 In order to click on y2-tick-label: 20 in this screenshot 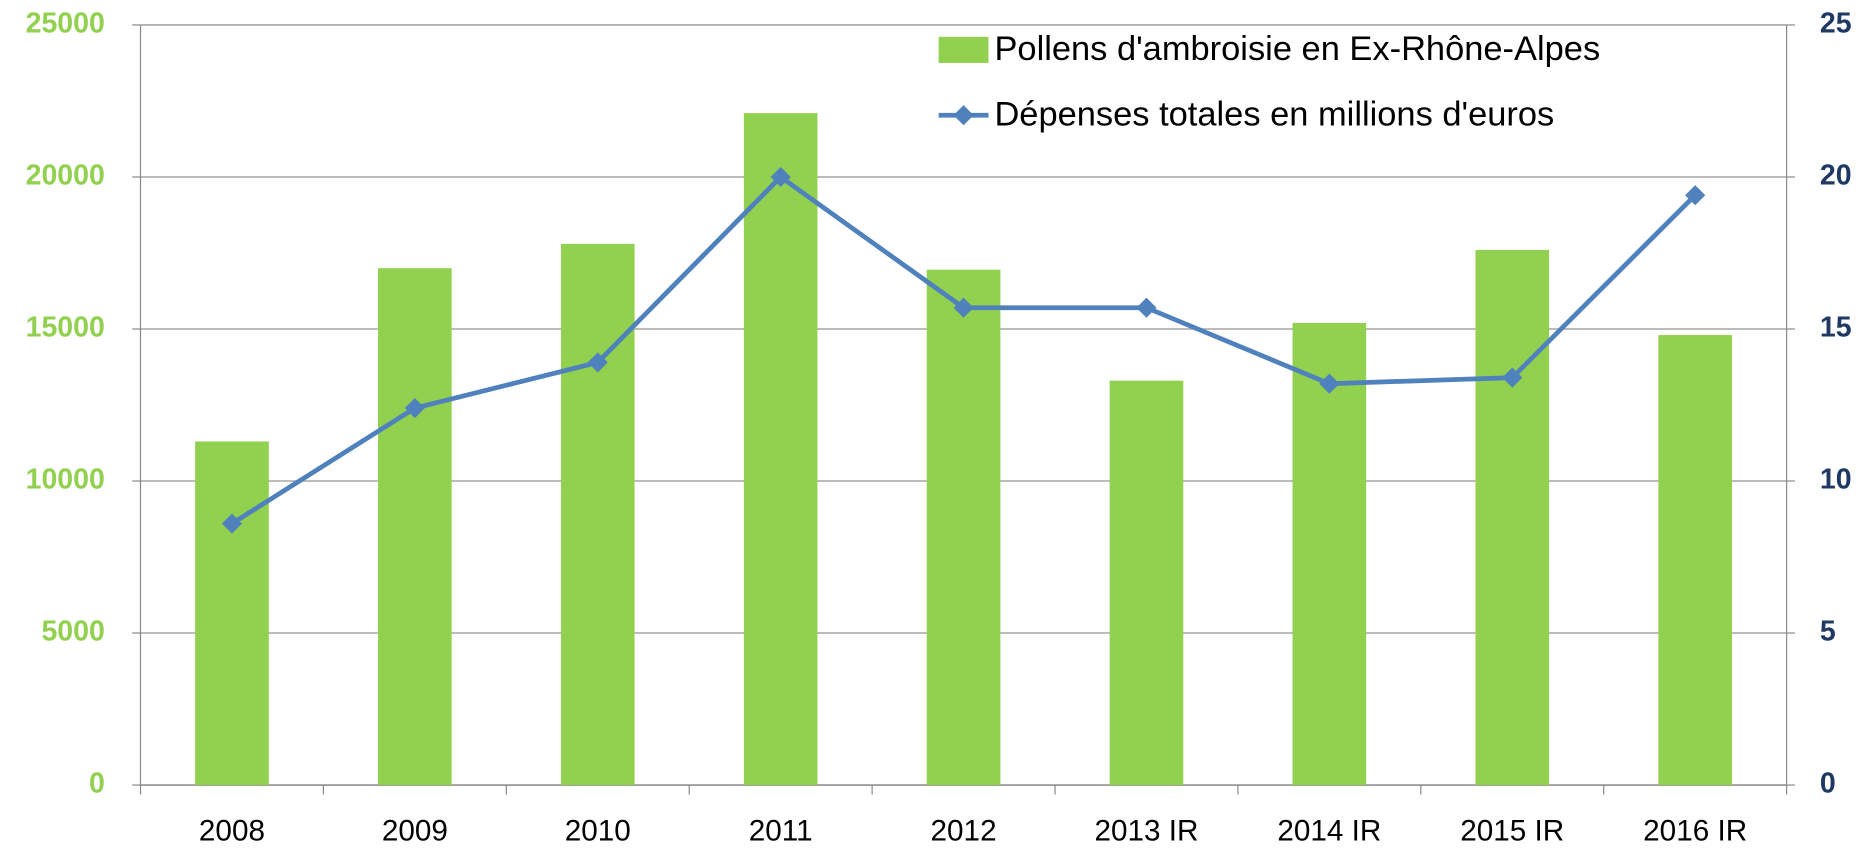, I will do `click(1836, 175)`.